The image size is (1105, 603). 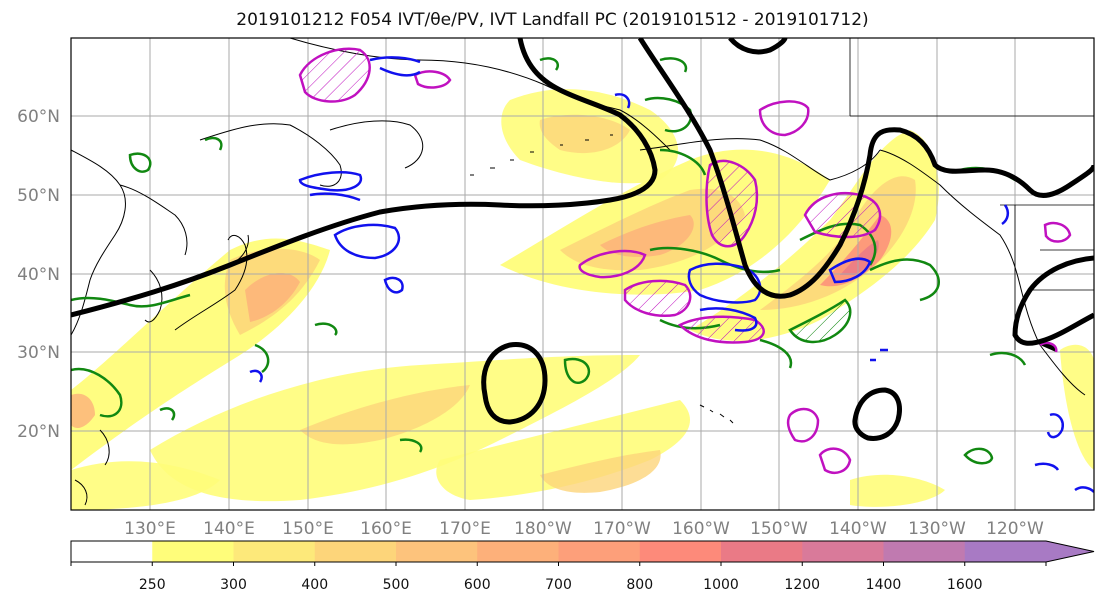 What do you see at coordinates (233, 585) in the screenshot?
I see `colorbar-tick-label: 300` at bounding box center [233, 585].